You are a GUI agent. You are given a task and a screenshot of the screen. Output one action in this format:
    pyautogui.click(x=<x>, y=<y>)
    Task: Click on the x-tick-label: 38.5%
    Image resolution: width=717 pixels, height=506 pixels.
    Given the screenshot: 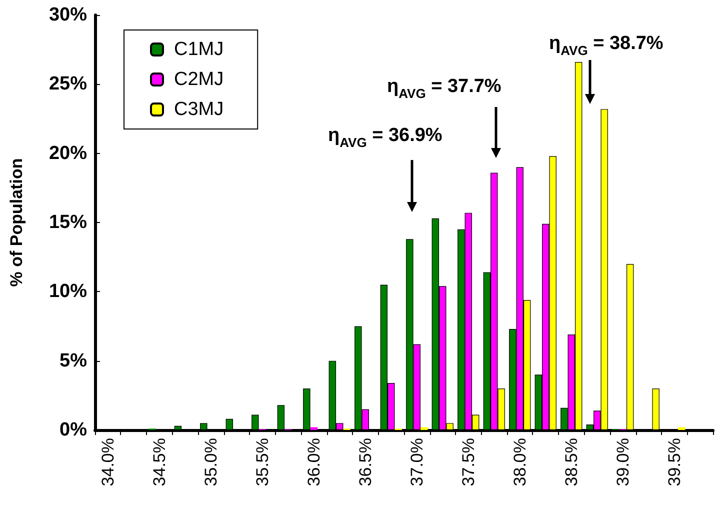 What is the action you would take?
    pyautogui.click(x=571, y=462)
    